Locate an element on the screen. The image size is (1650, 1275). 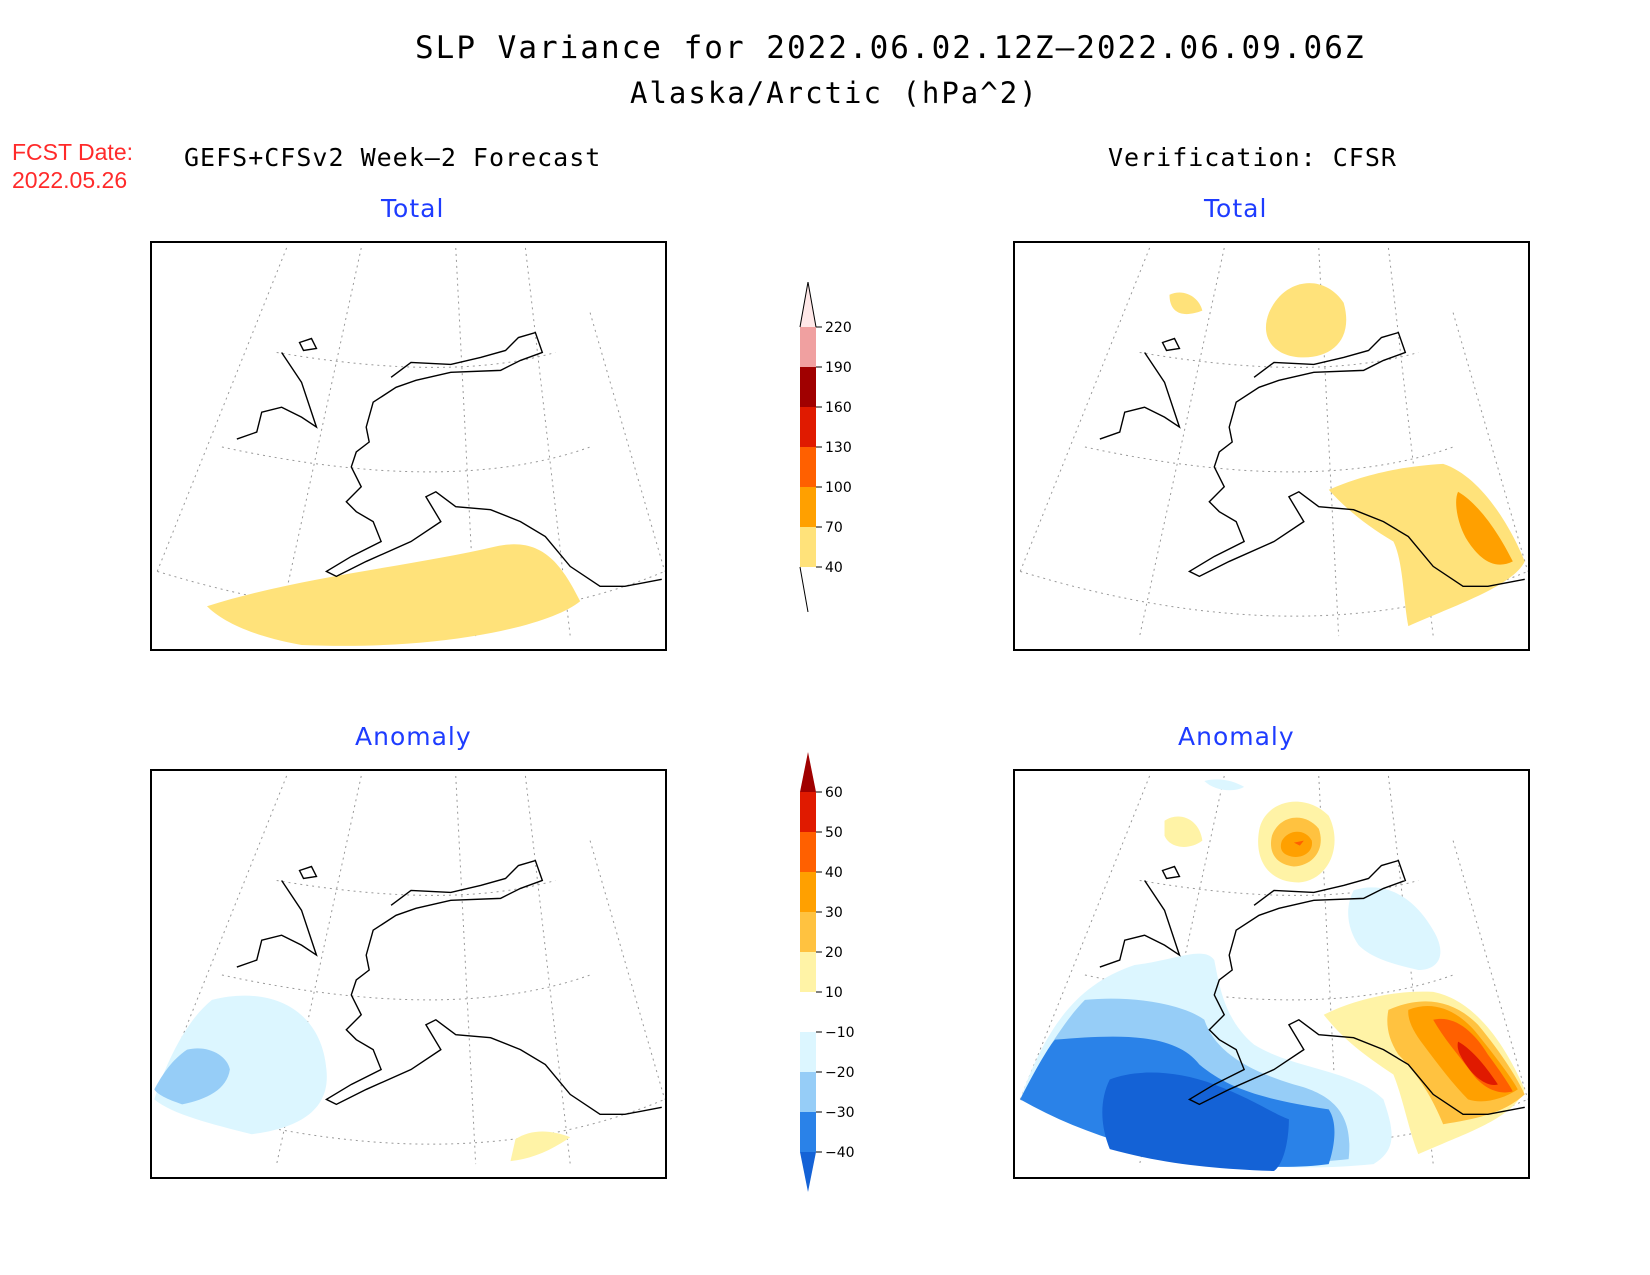
variance-contour-east-core is located at coordinates (1484, 528).